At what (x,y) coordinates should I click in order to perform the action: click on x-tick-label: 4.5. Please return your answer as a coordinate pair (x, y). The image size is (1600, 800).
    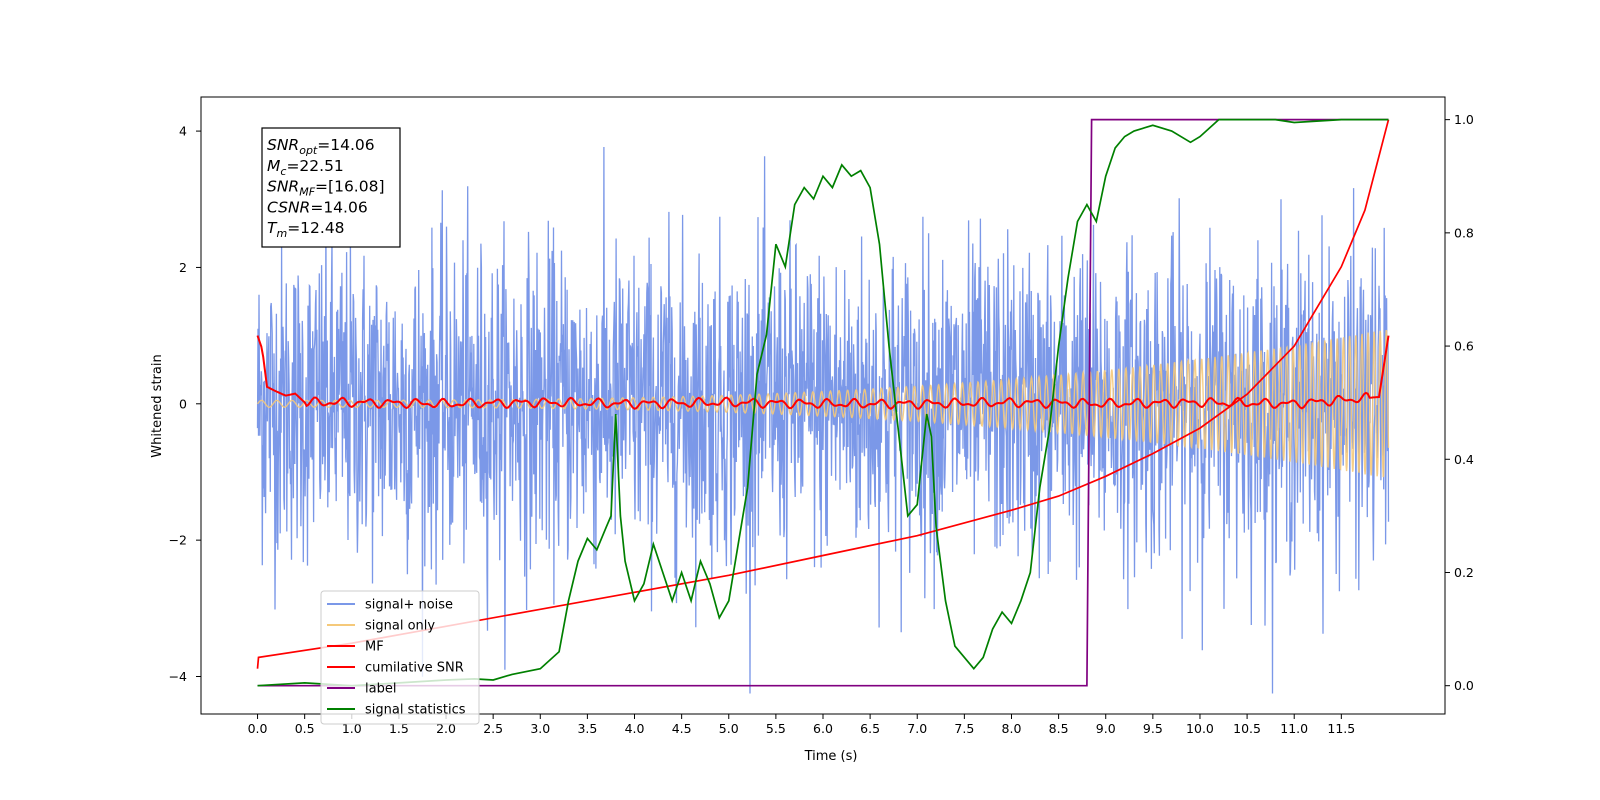
    Looking at the image, I should click on (682, 728).